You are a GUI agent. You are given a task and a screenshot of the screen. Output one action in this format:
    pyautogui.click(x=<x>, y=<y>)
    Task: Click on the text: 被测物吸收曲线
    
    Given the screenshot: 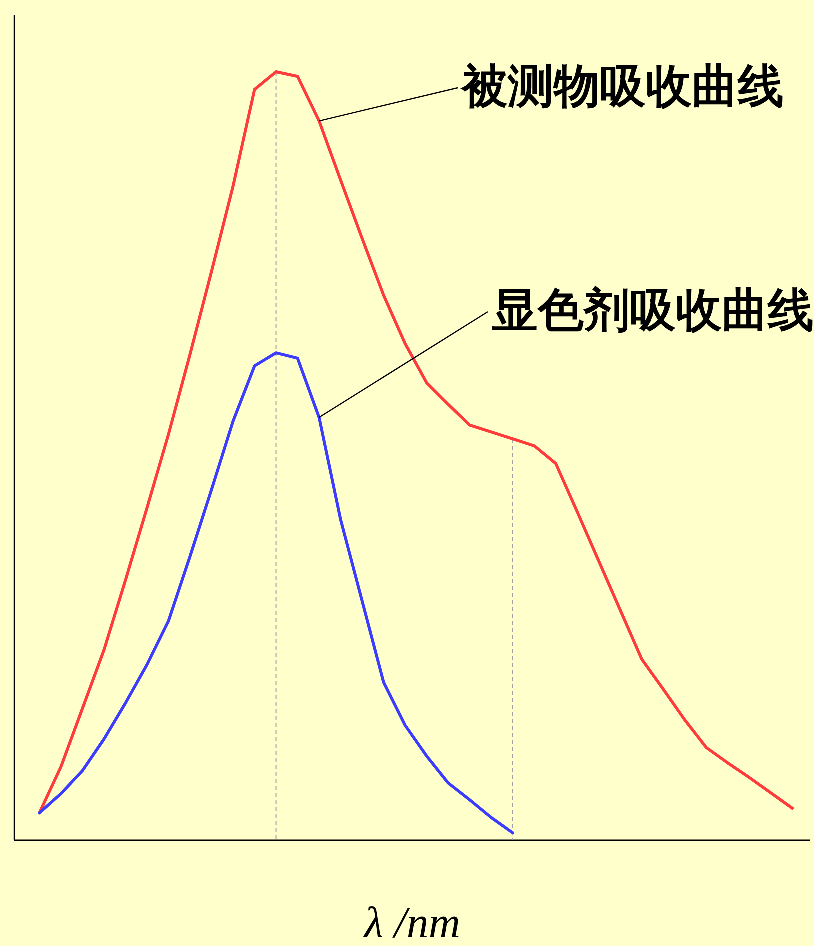 What is the action you would take?
    pyautogui.click(x=622, y=86)
    